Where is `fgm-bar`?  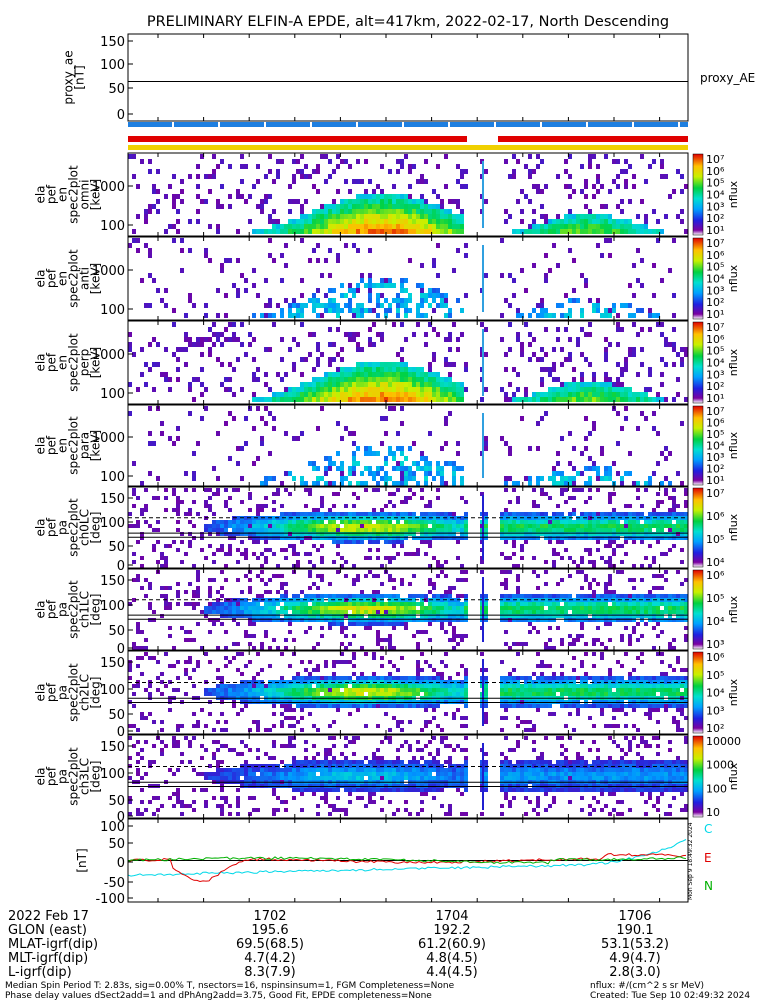 fgm-bar is located at coordinates (408, 124).